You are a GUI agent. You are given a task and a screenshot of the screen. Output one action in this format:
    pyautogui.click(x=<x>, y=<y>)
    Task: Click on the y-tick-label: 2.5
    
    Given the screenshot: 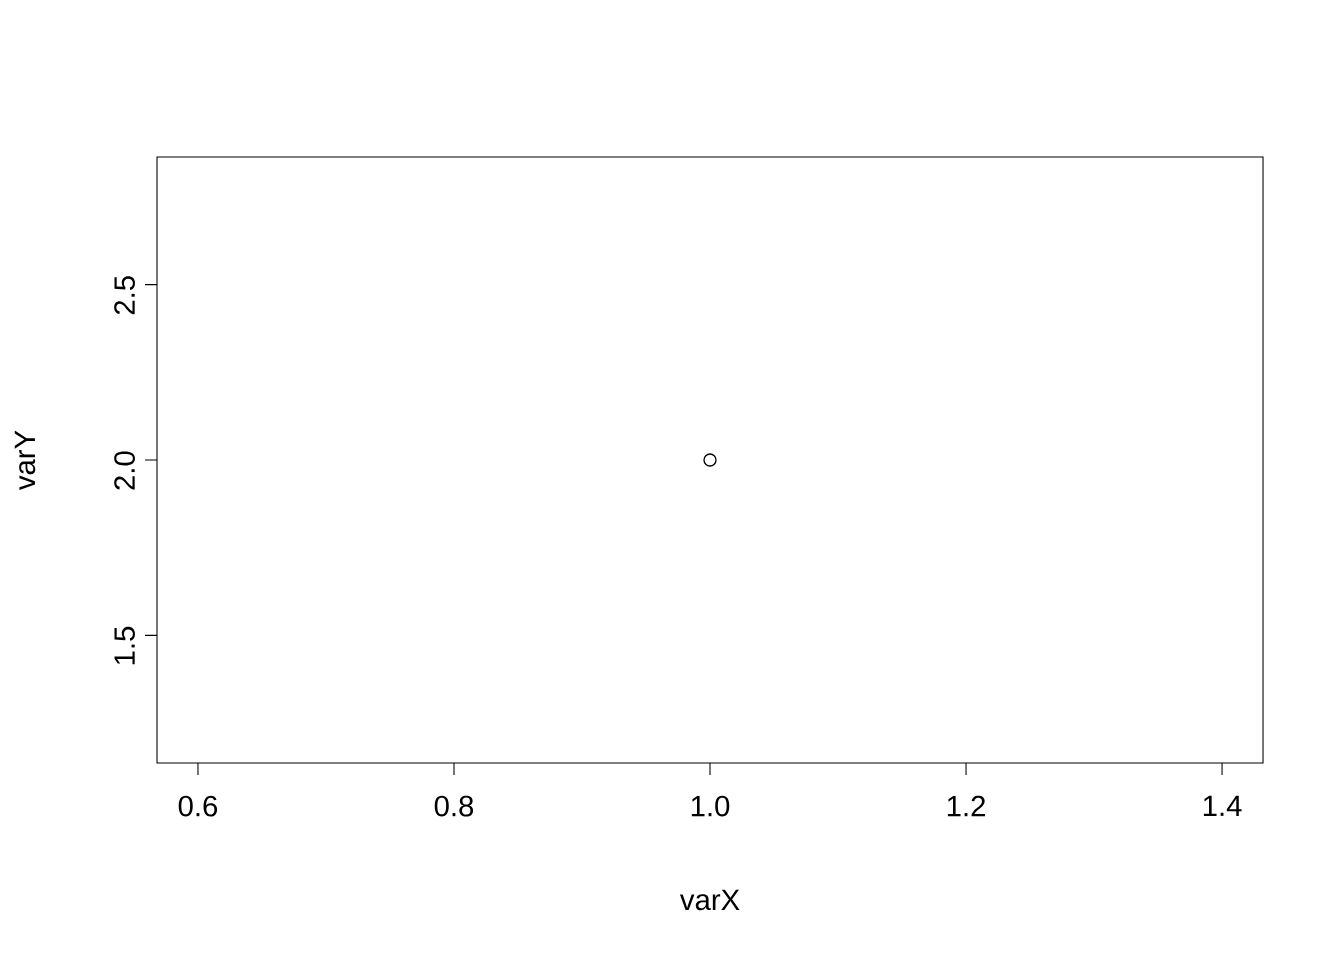 What is the action you would take?
    pyautogui.click(x=124, y=295)
    